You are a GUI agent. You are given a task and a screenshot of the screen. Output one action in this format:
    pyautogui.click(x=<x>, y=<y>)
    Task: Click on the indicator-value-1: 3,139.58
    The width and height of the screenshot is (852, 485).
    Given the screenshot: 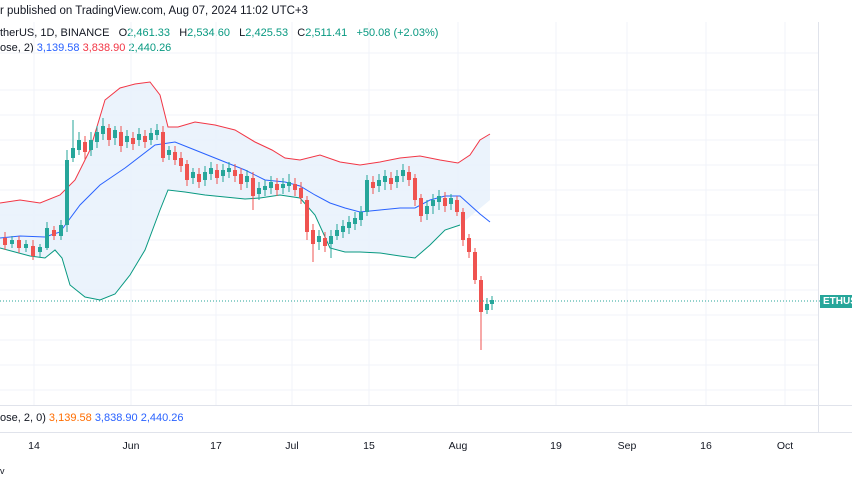 What is the action you would take?
    pyautogui.click(x=70, y=418)
    